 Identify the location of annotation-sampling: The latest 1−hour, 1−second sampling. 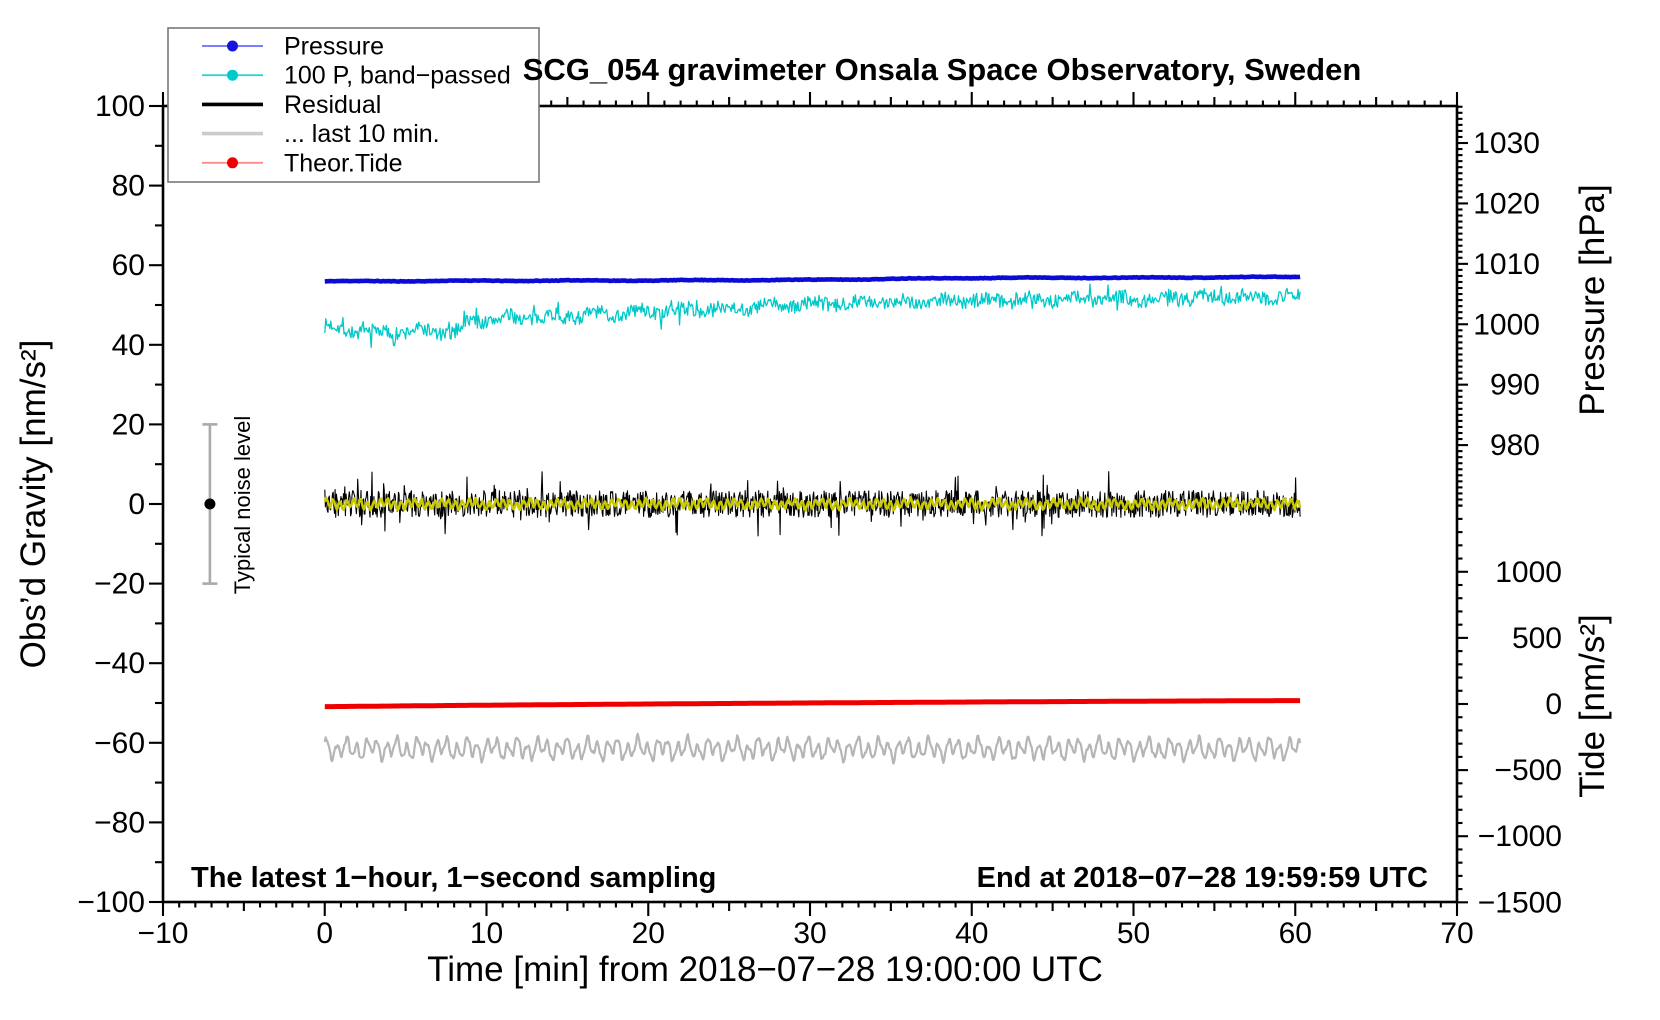
(453, 878).